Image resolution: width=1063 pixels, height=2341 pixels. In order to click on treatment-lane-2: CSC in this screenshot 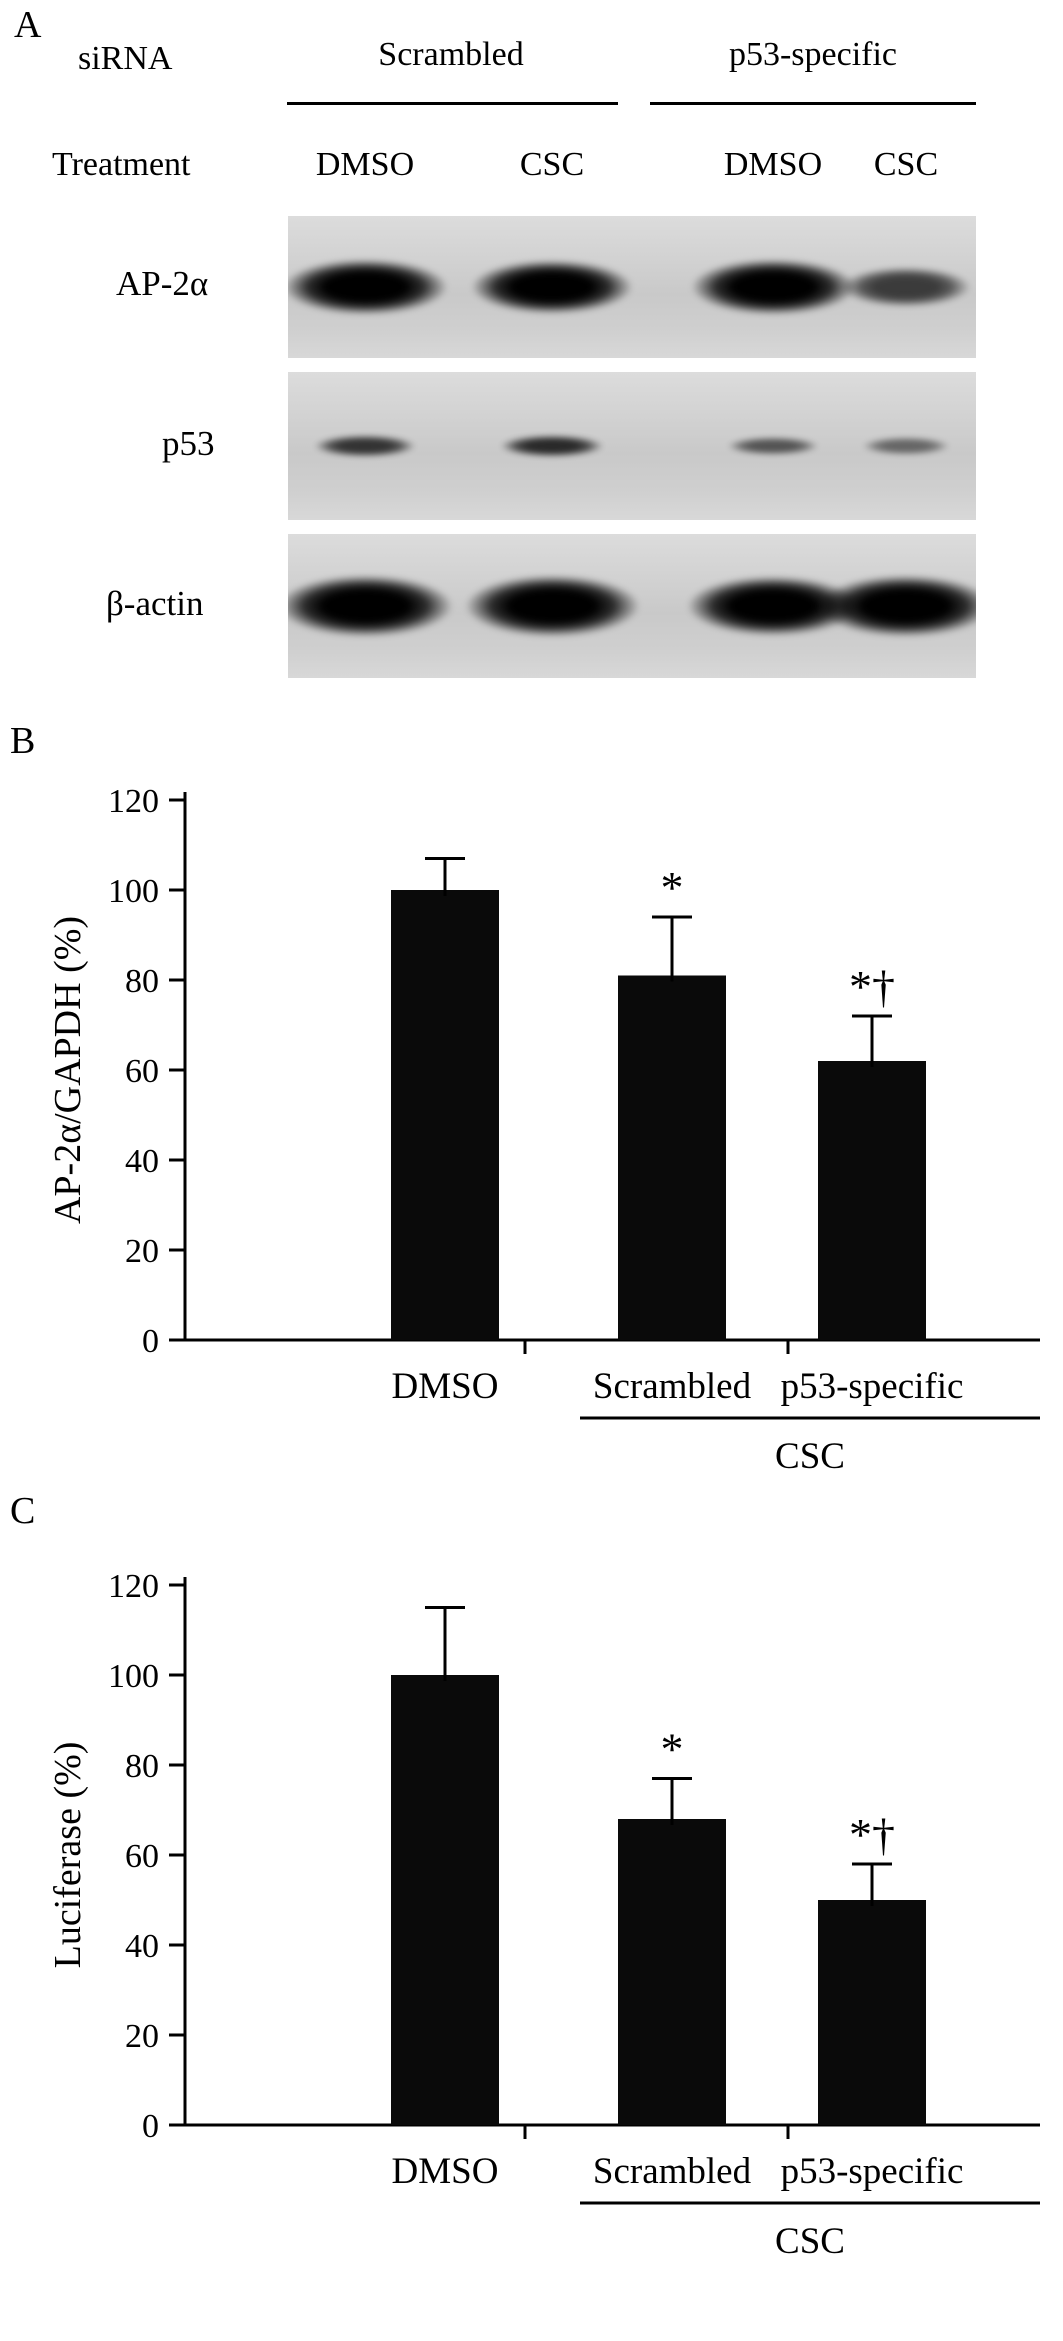, I will do `click(552, 164)`.